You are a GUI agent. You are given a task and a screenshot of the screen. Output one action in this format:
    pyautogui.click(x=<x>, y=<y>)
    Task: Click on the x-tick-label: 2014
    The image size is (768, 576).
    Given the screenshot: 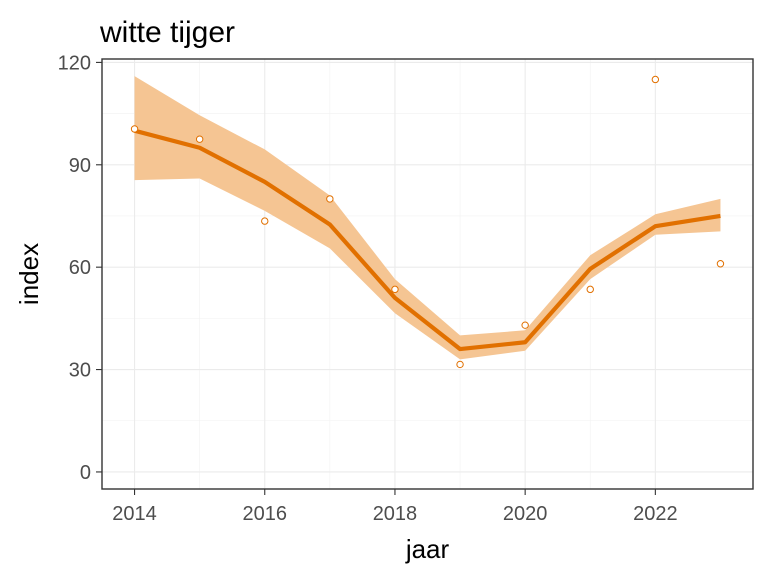 What is the action you would take?
    pyautogui.click(x=134, y=514)
    